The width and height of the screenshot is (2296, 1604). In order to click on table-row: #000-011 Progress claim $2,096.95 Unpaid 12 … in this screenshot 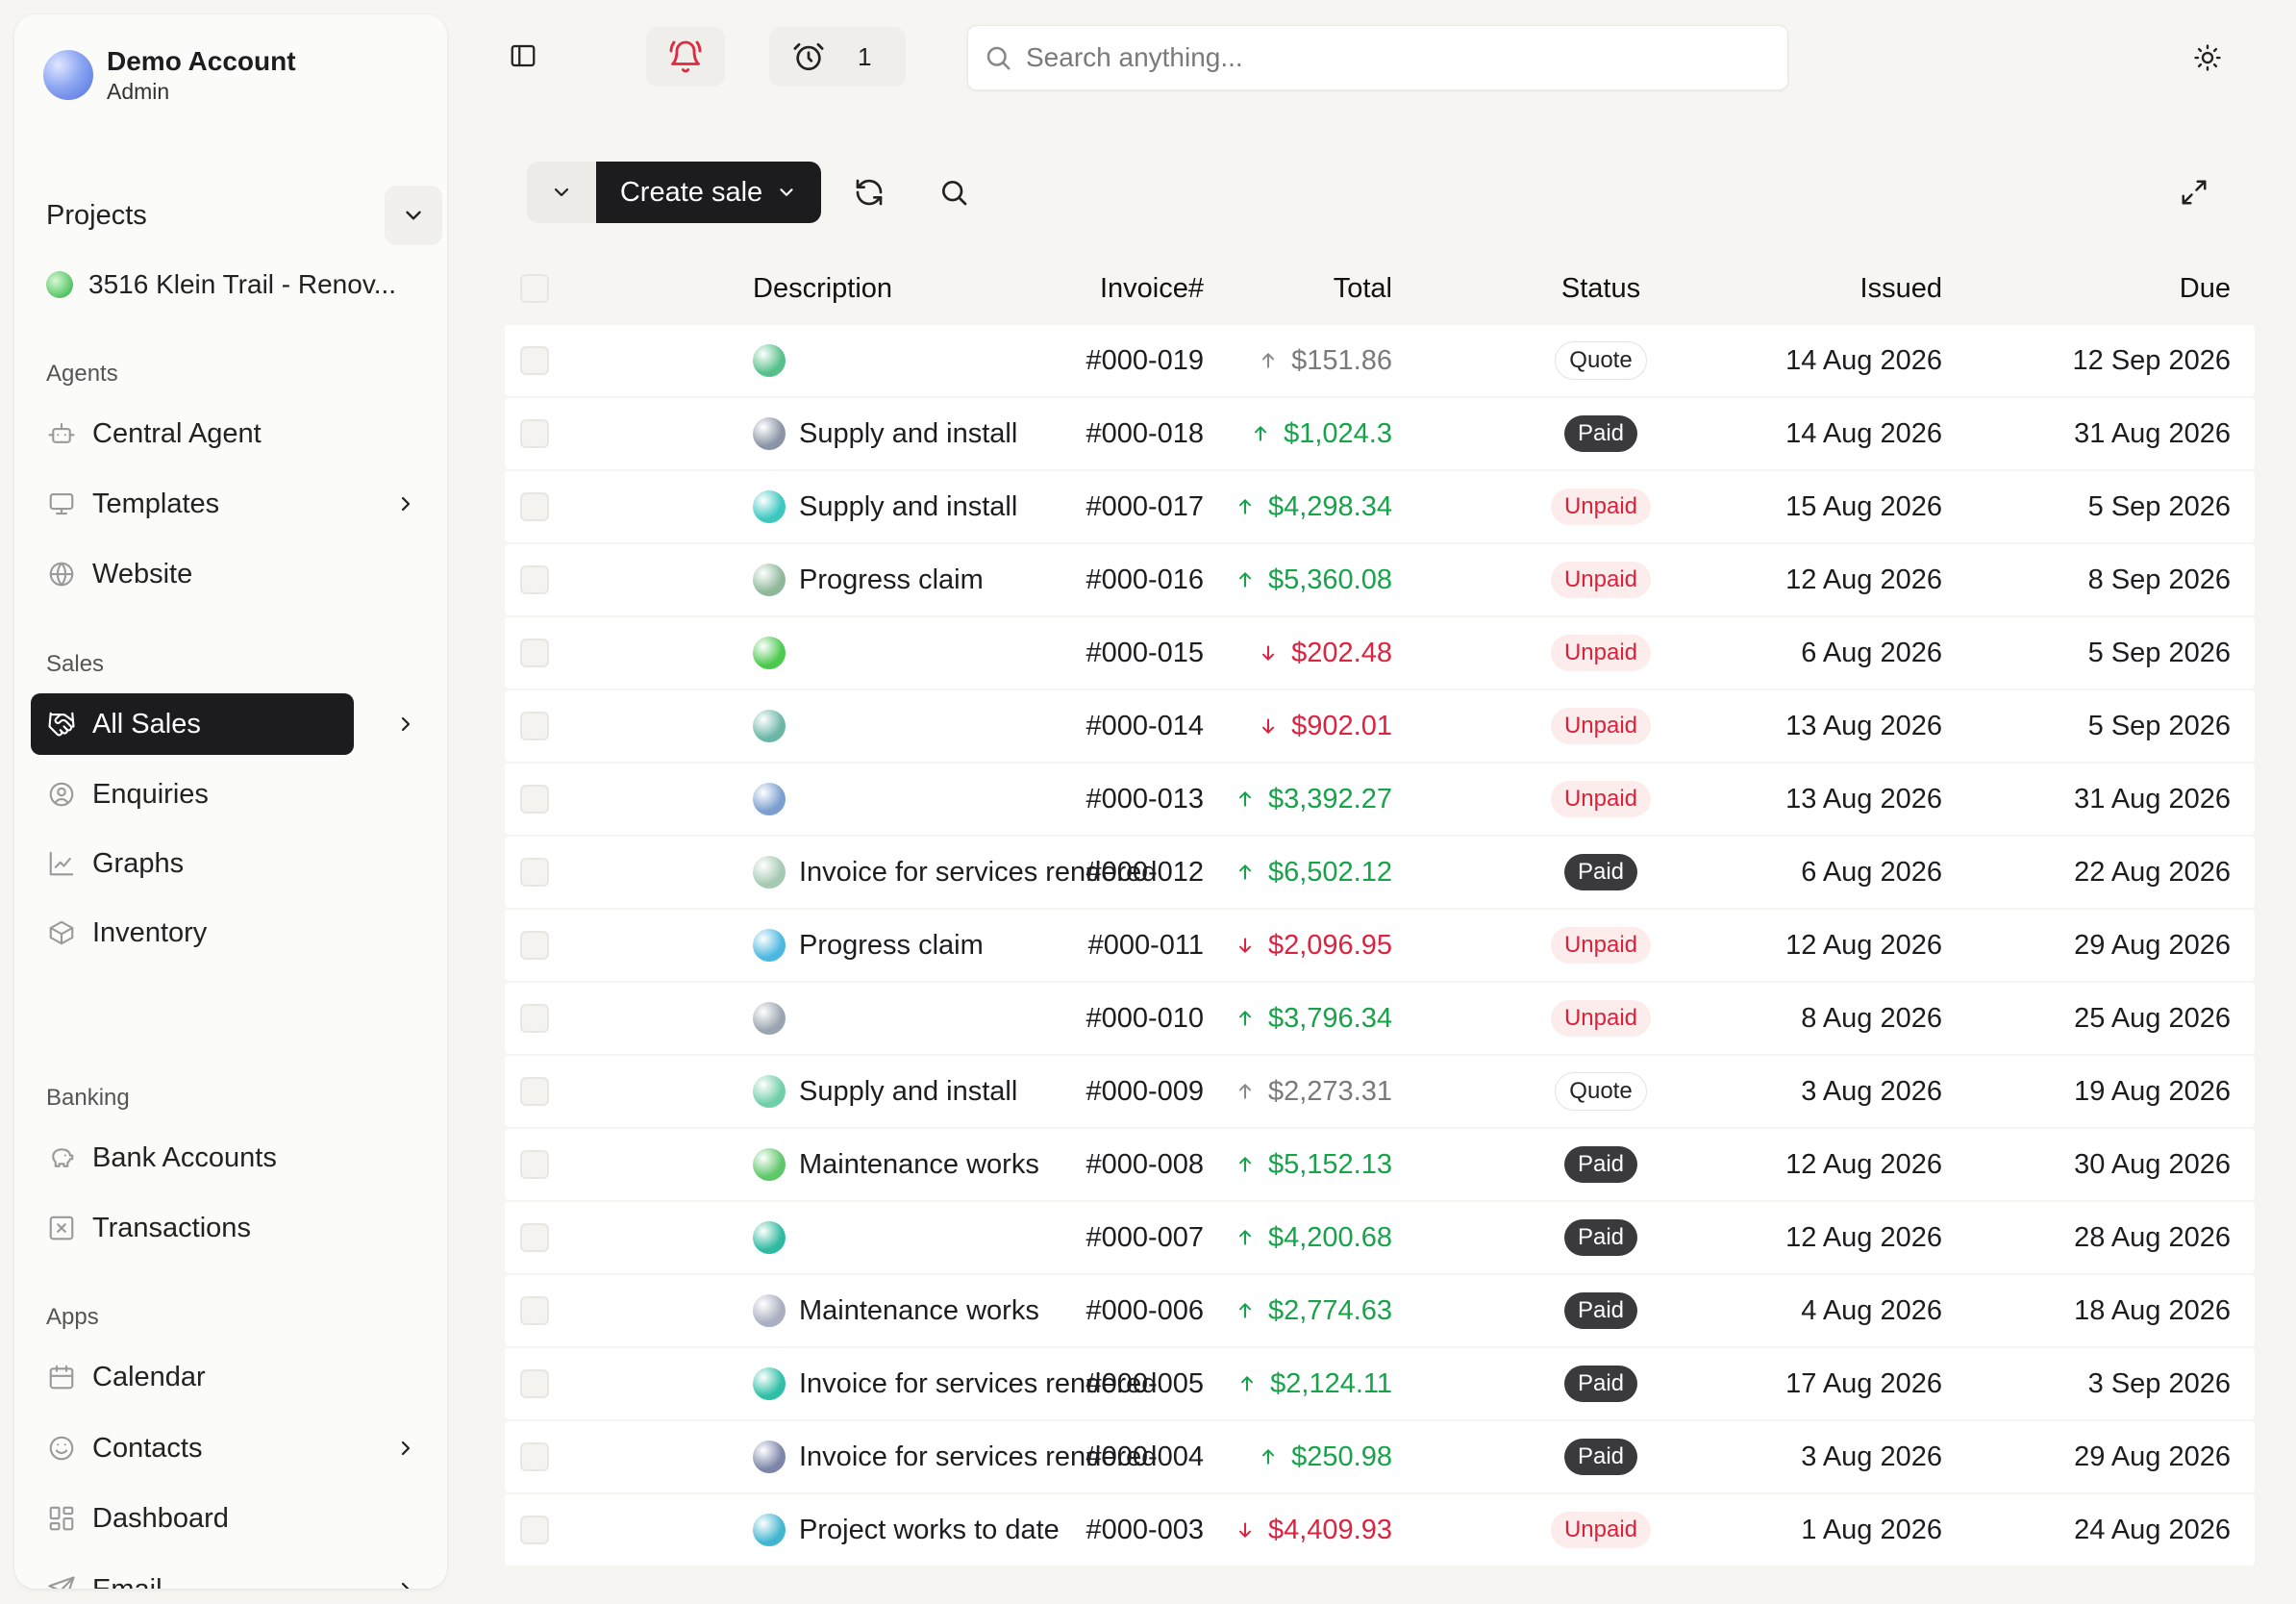, I will do `click(1380, 945)`.